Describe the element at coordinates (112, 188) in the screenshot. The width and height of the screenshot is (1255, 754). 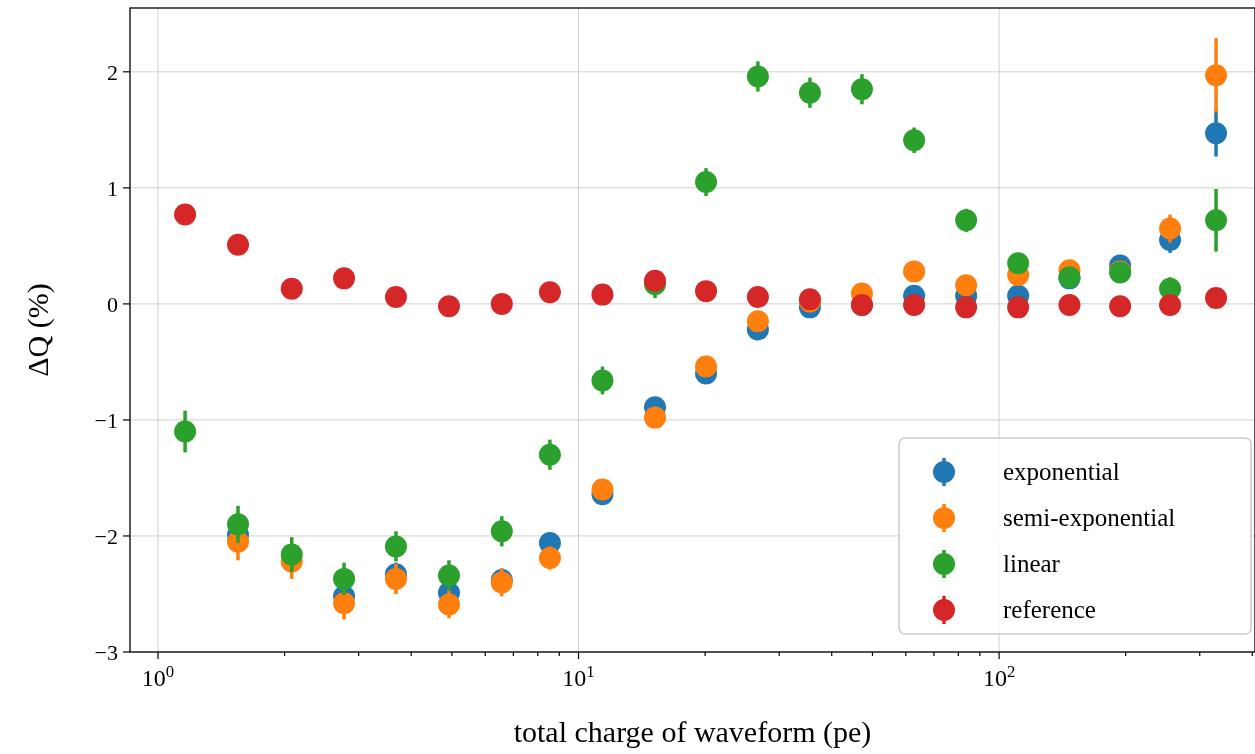
I see `y-tick-label: 1` at that location.